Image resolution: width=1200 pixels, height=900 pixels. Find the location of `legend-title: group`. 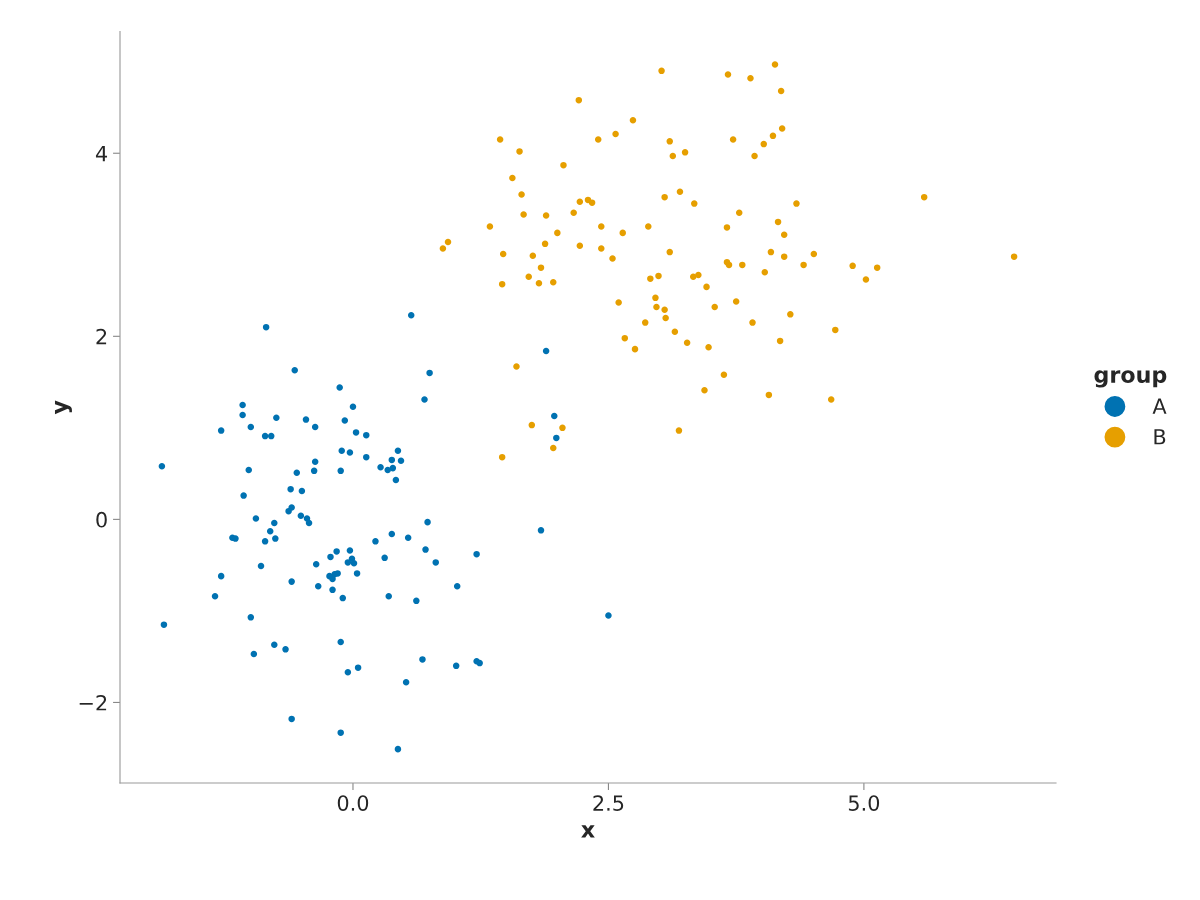

legend-title: group is located at coordinates (1130, 379).